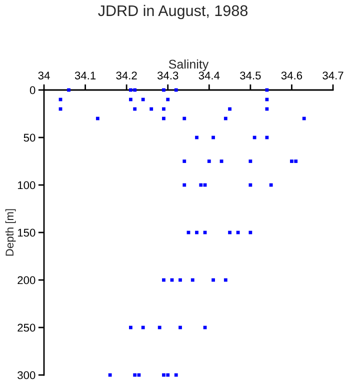 The height and width of the screenshot is (384, 346). Describe the element at coordinates (27, 328) in the screenshot. I see `y-tick-label: 250` at that location.